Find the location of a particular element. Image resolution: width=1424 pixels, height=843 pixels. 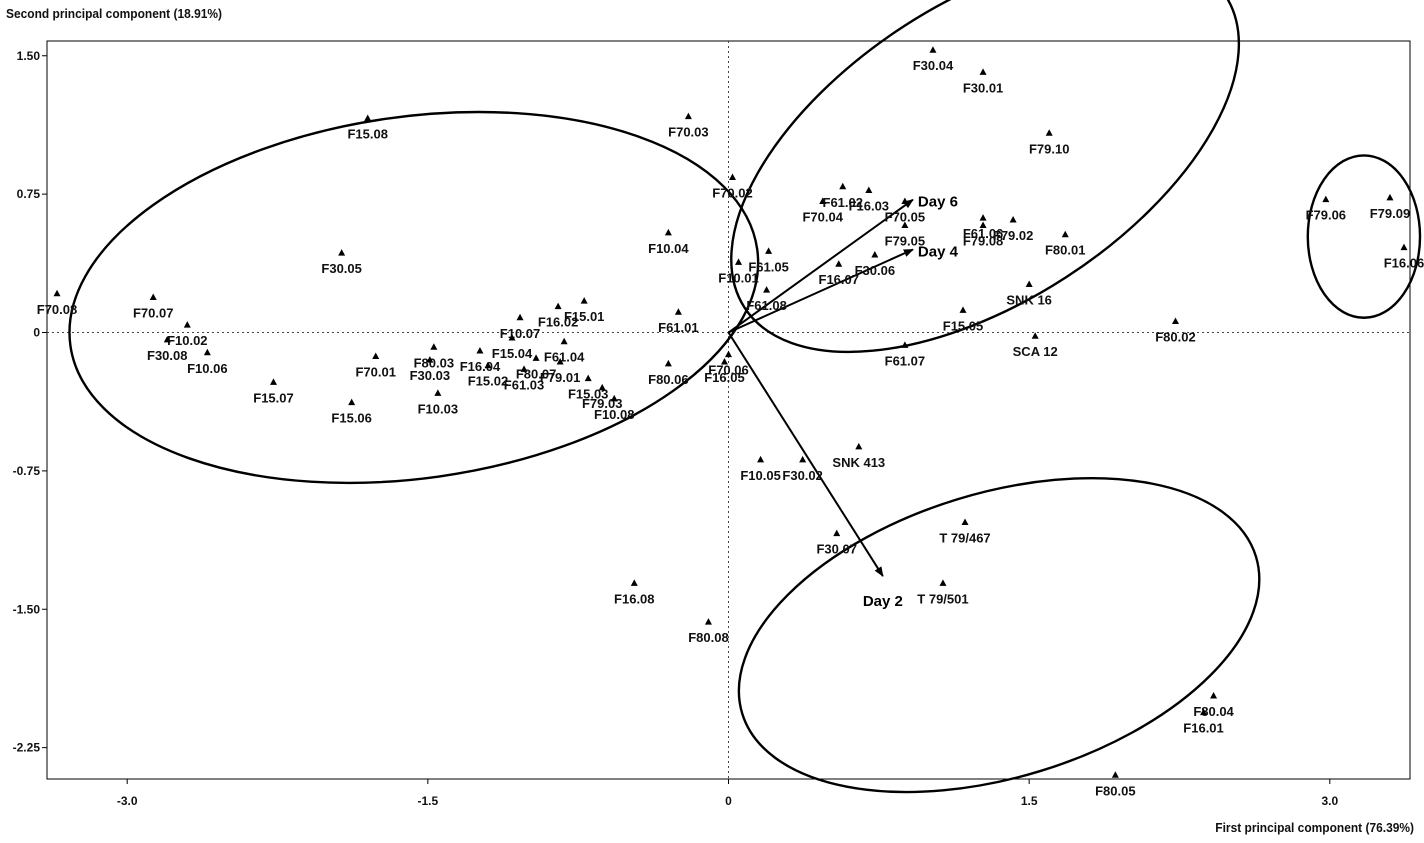

cluster-ellipse is located at coordinates (999, 635).